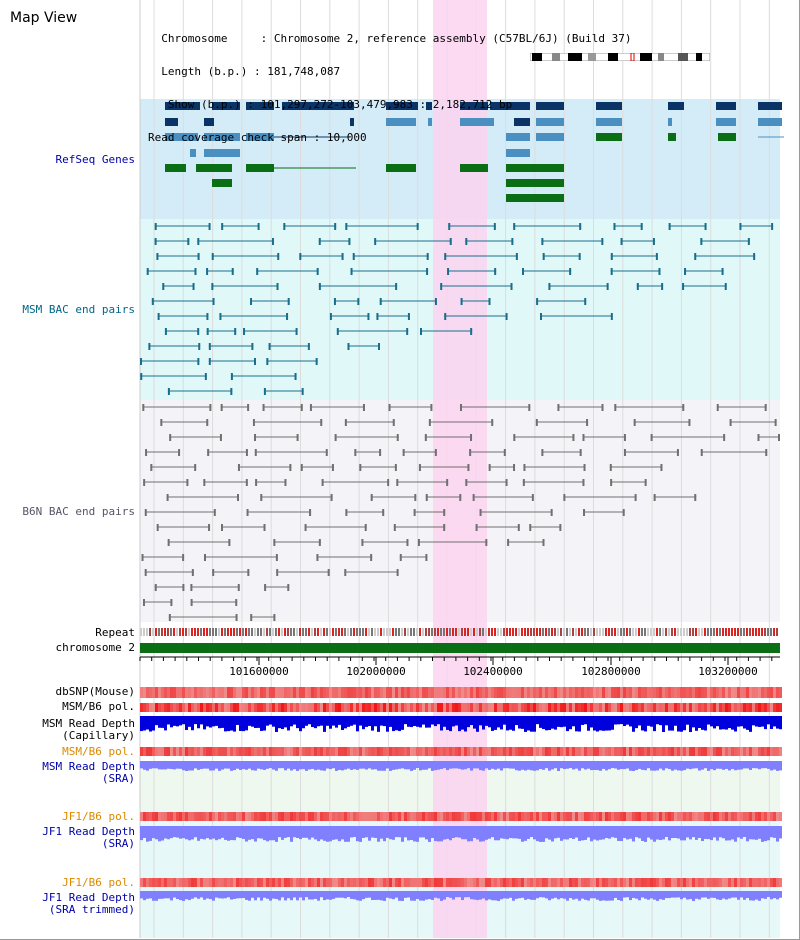 The width and height of the screenshot is (800, 940). I want to click on repeat-label: Repeat, so click(115, 632).